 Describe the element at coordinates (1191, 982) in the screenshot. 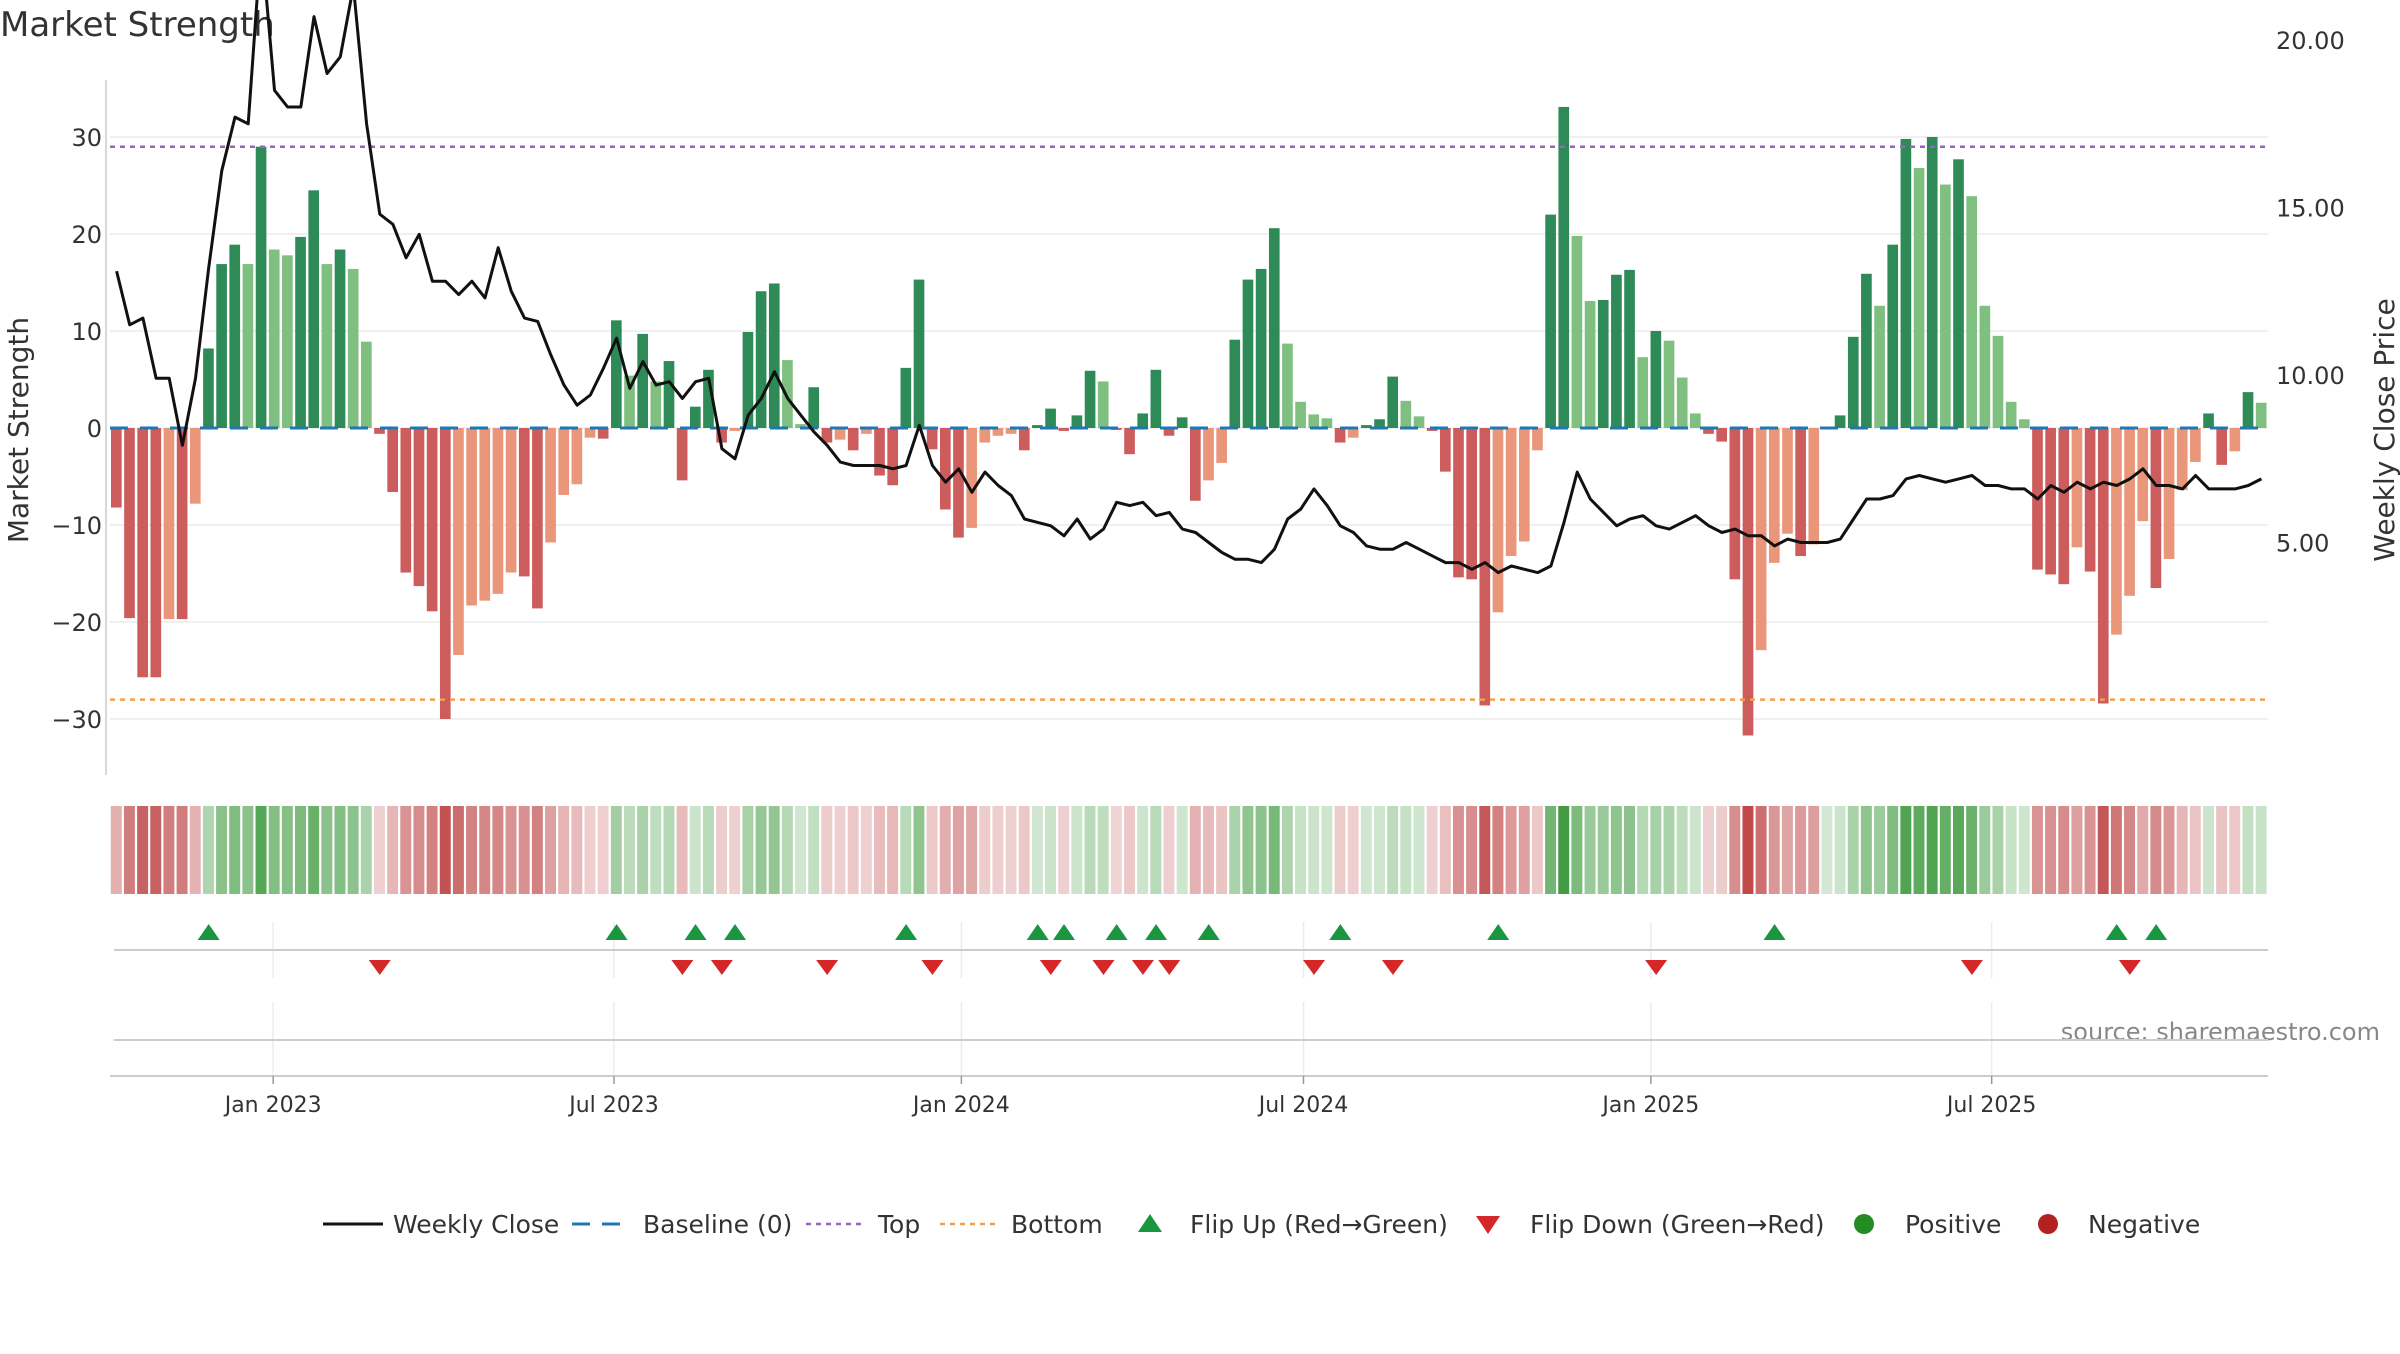

I see `flip-markers` at that location.